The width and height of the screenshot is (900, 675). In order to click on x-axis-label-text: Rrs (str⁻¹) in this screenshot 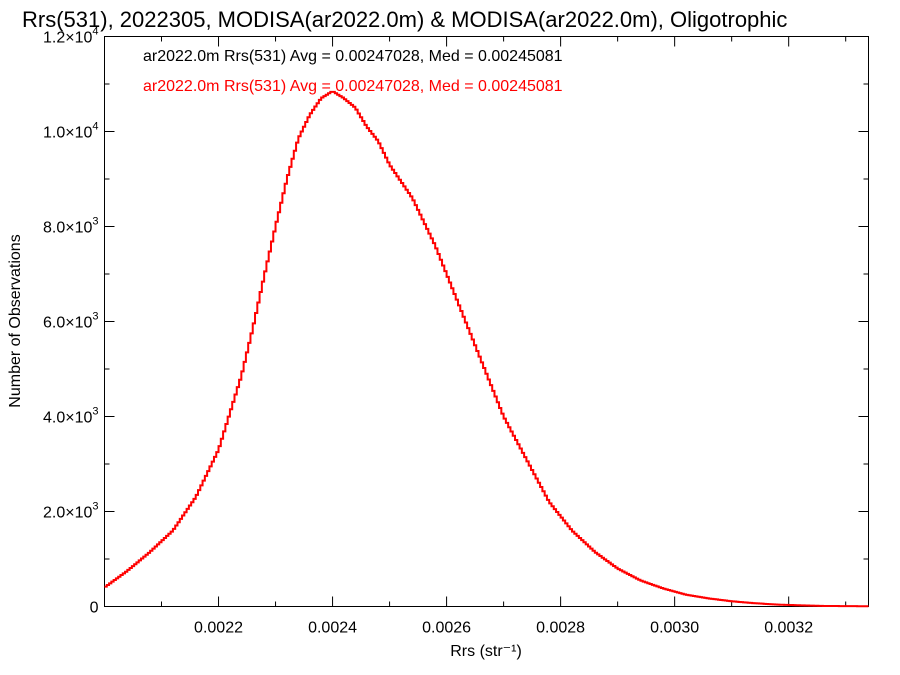, I will do `click(486, 651)`.